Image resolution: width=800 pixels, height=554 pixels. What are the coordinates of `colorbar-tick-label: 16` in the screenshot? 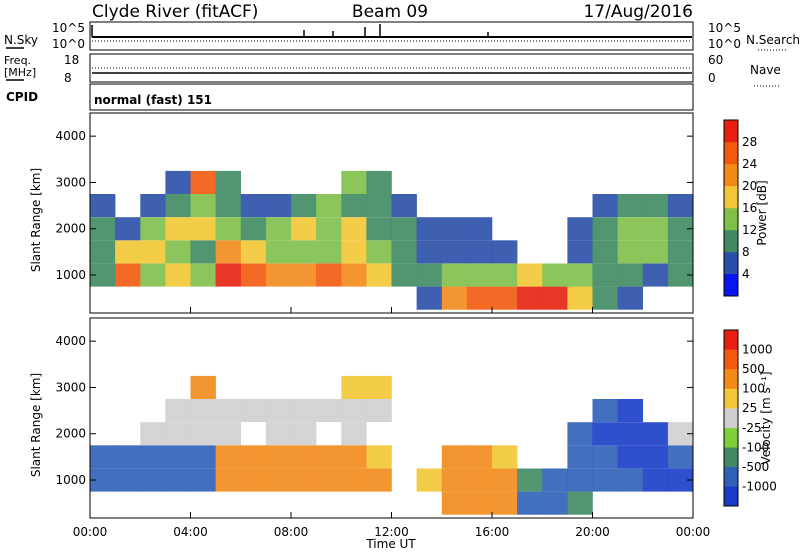 It's located at (749, 208).